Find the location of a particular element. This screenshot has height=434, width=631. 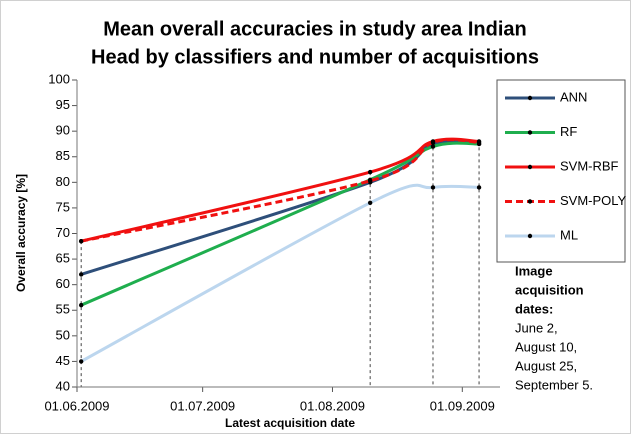

y-tick-label: 90 is located at coordinates (63, 130).